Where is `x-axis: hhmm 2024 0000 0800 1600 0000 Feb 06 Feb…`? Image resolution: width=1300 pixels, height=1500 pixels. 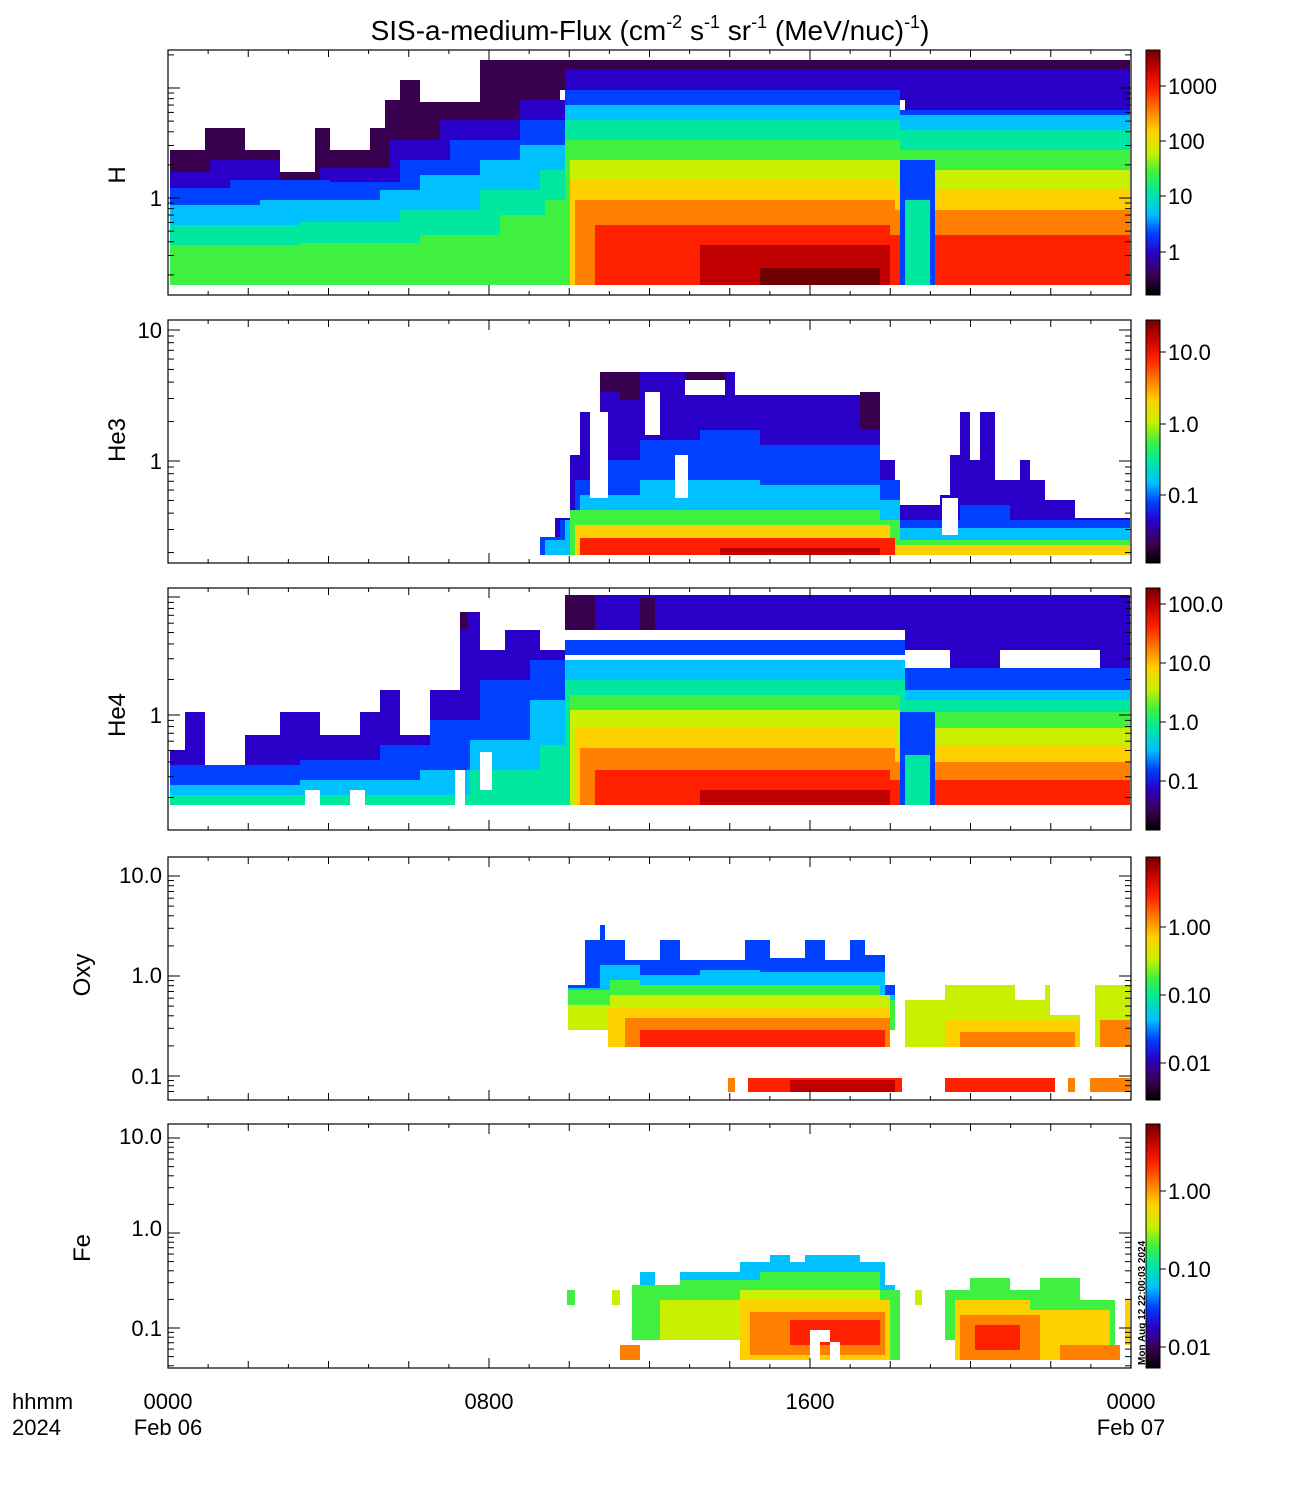 x-axis: hhmm 2024 0000 0800 1600 0000 Feb 06 Feb… is located at coordinates (588, 1414).